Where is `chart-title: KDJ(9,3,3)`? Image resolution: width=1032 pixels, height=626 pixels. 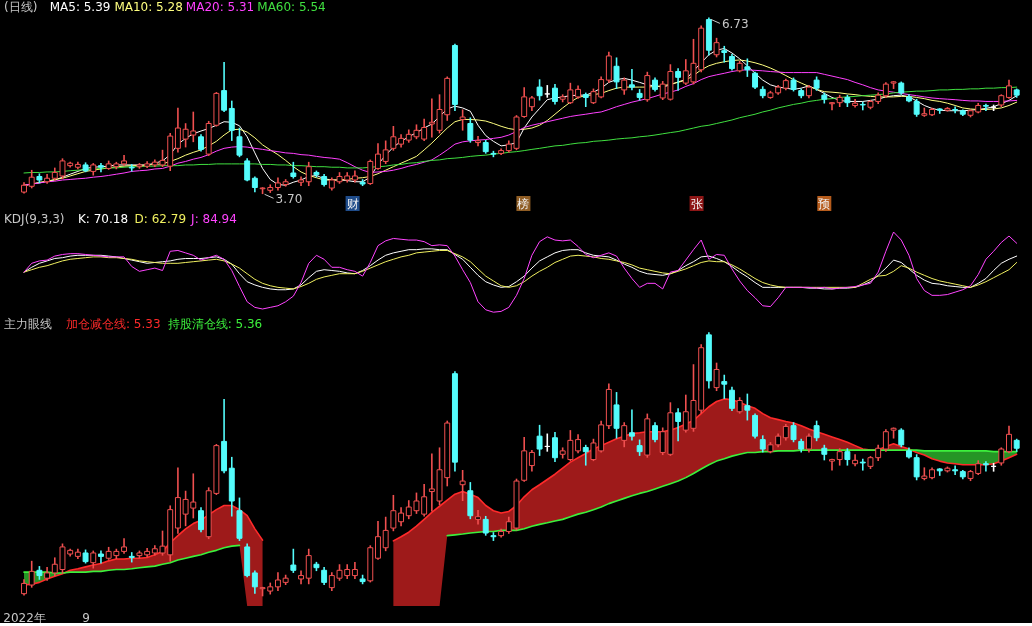 chart-title: KDJ(9,3,3) is located at coordinates (34, 219).